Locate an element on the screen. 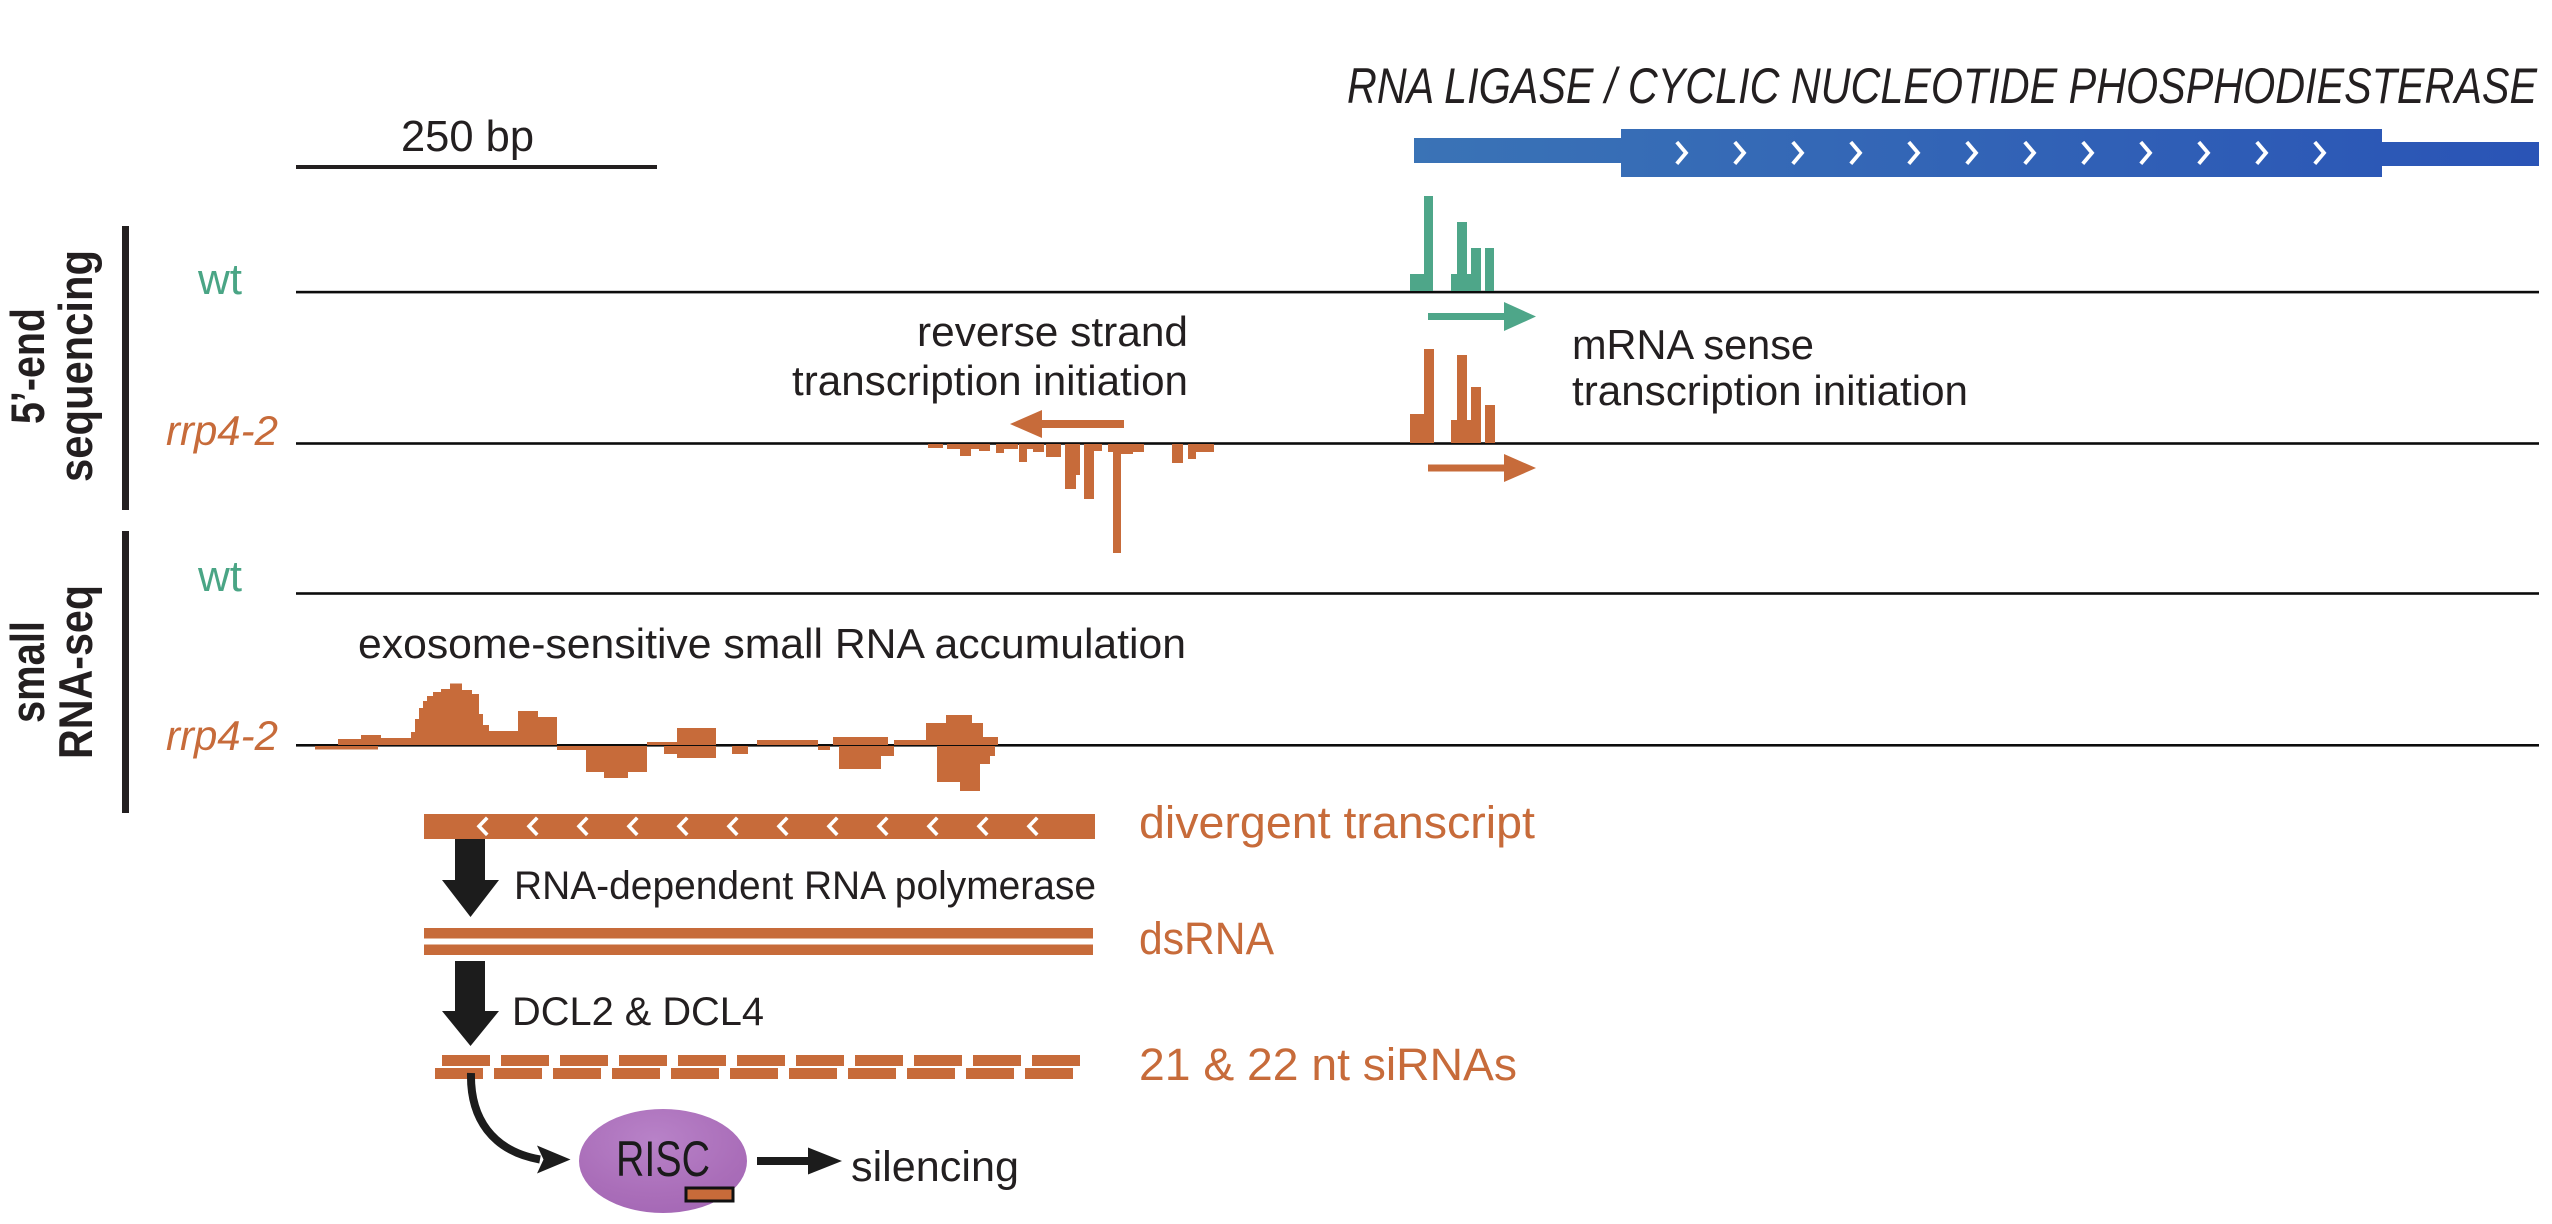 This screenshot has width=2552, height=1224. svg-text: sequencing is located at coordinates (75, 366).